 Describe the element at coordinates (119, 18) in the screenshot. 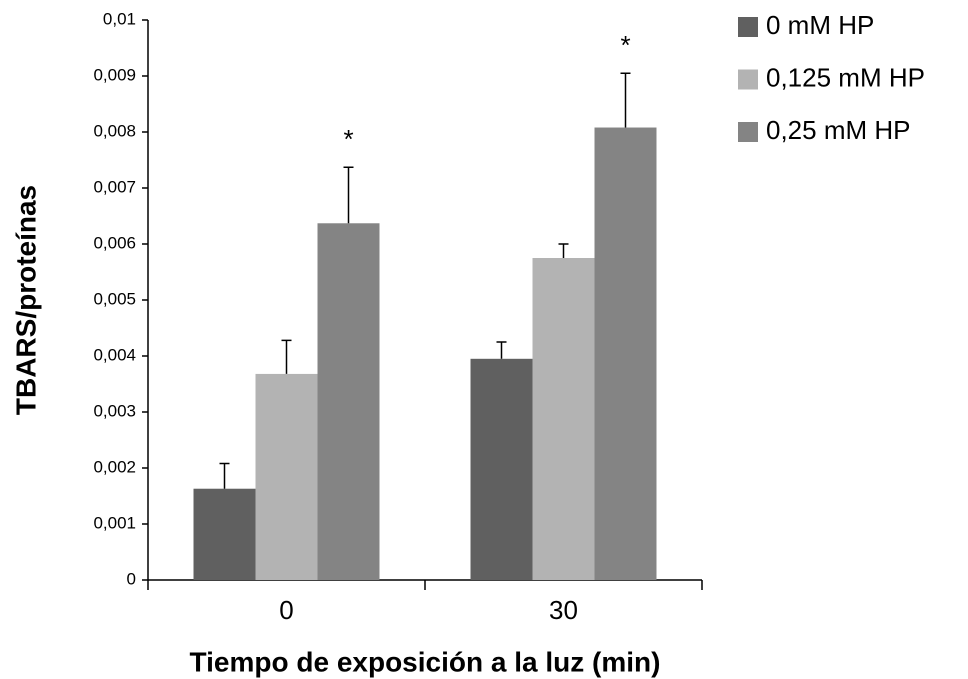

I see `y-tick-label: 0,01` at that location.